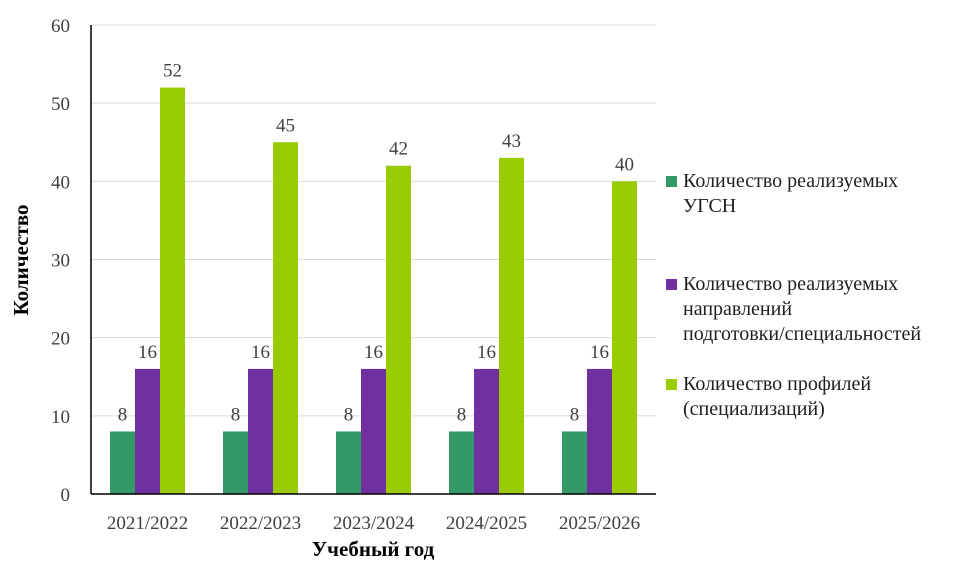 This screenshot has width=977, height=569. I want to click on data-label: 43, so click(511, 141).